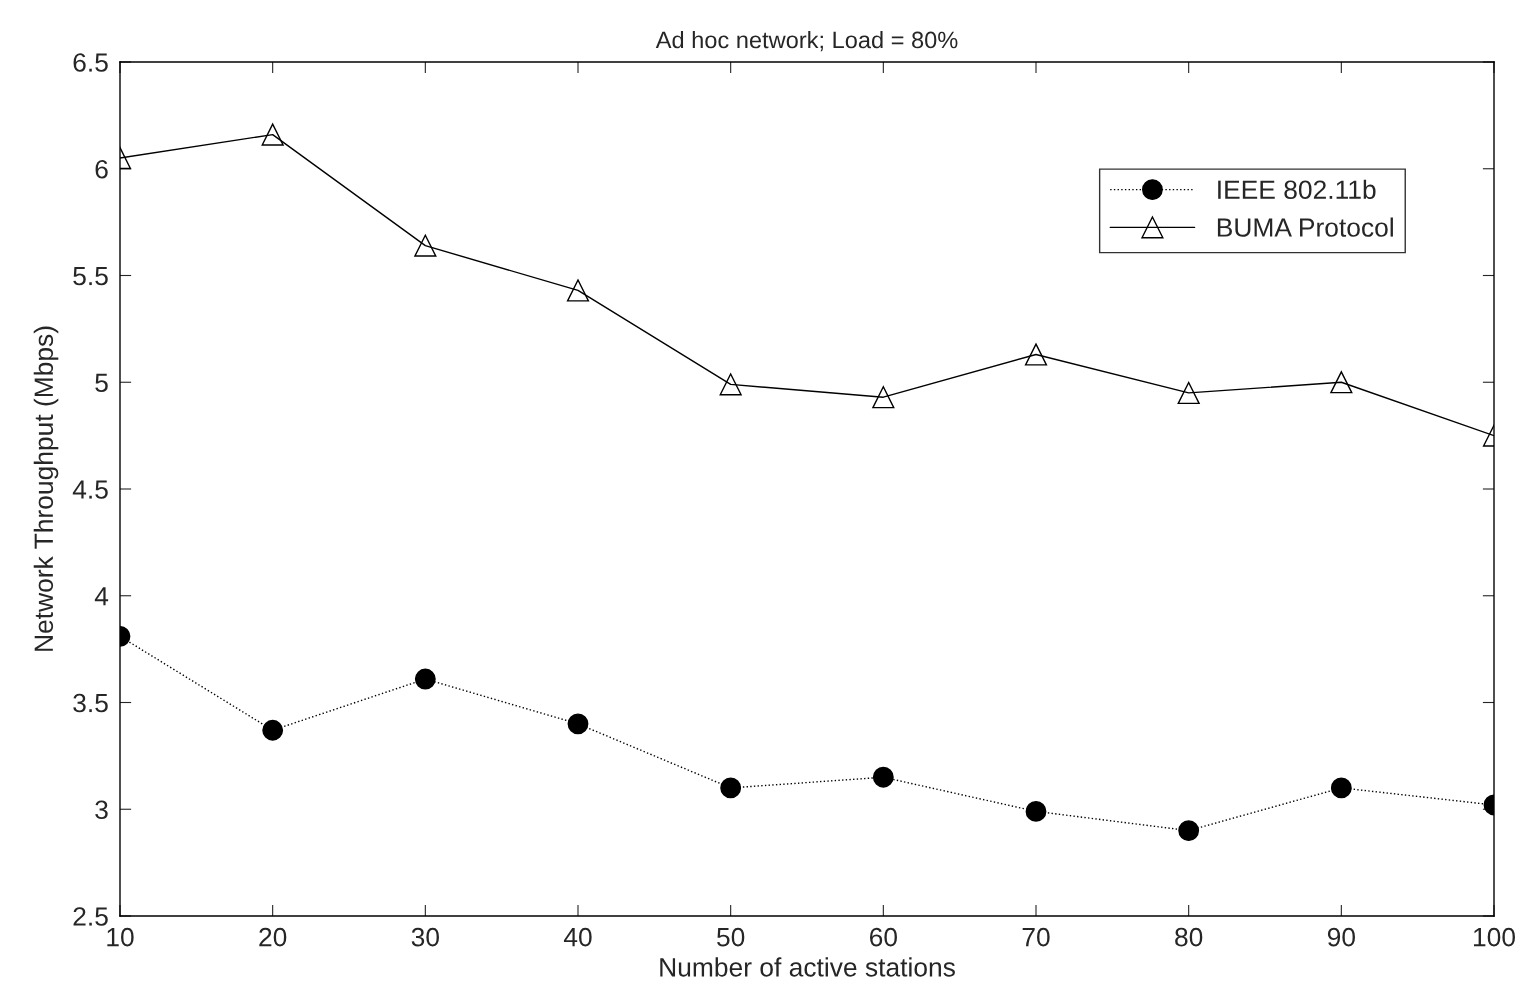 The image size is (1526, 1002). Describe the element at coordinates (90, 62) in the screenshot. I see `y-tick-label: 6.5` at that location.